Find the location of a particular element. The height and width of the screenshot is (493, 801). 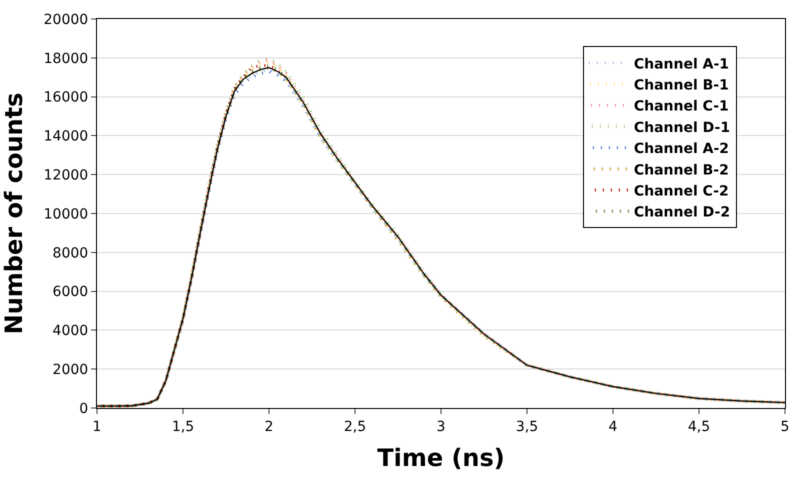

y-tick-label: 20000 is located at coordinates (66, 20).